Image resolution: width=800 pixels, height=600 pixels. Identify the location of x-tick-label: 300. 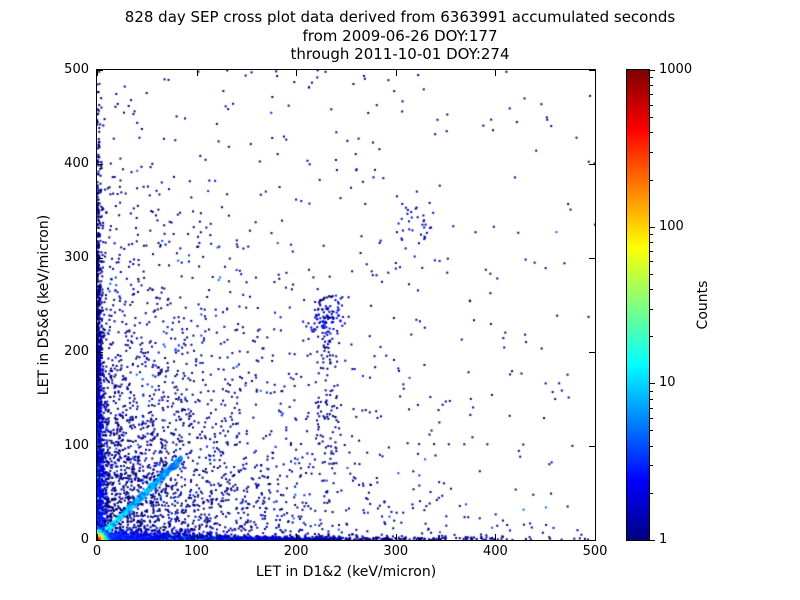
(396, 551).